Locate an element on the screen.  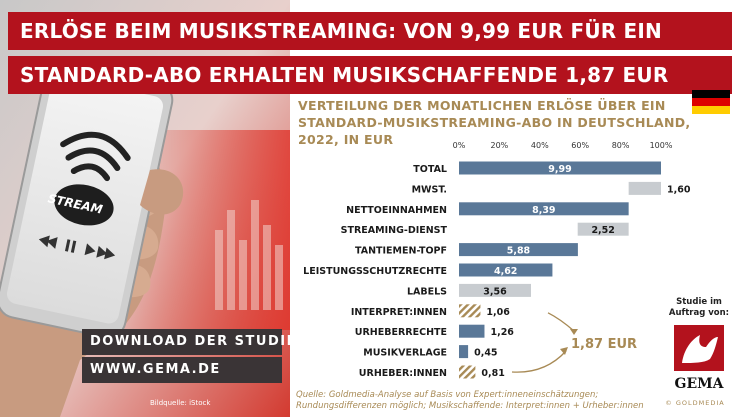
category-label: URHEBER:INNEN is located at coordinates (403, 373).